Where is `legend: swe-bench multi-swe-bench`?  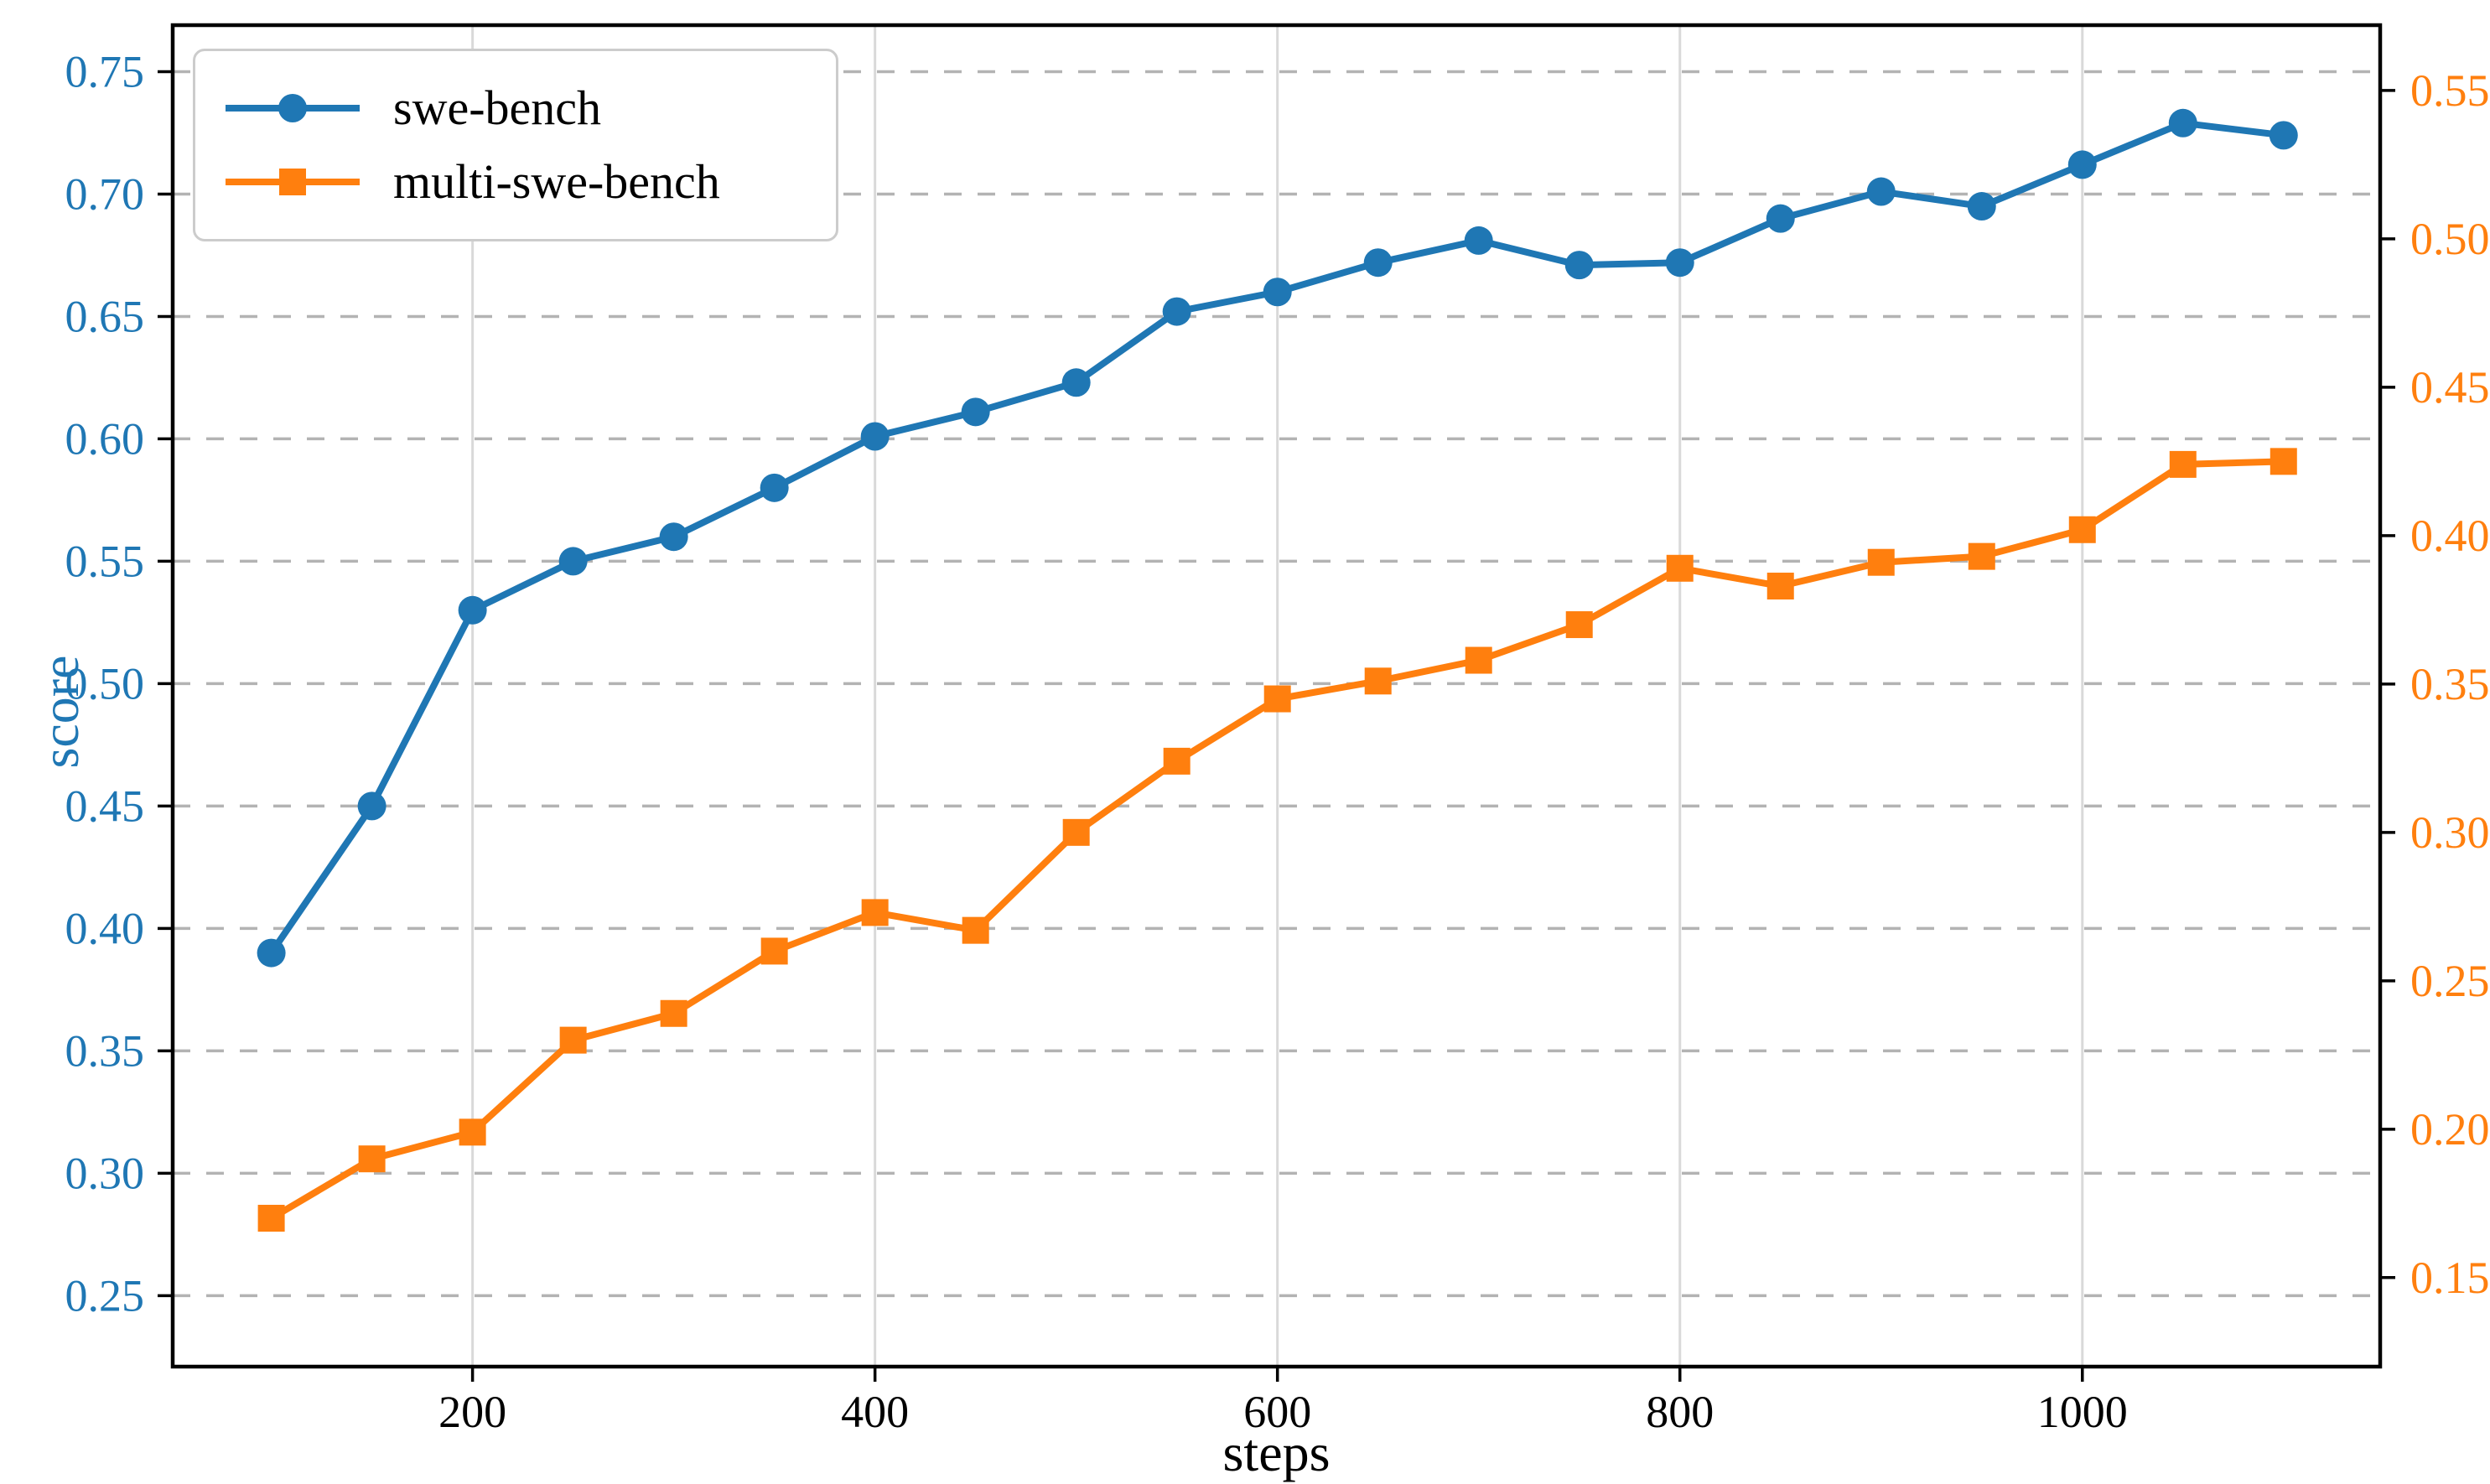 legend: swe-bench multi-swe-bench is located at coordinates (515, 145).